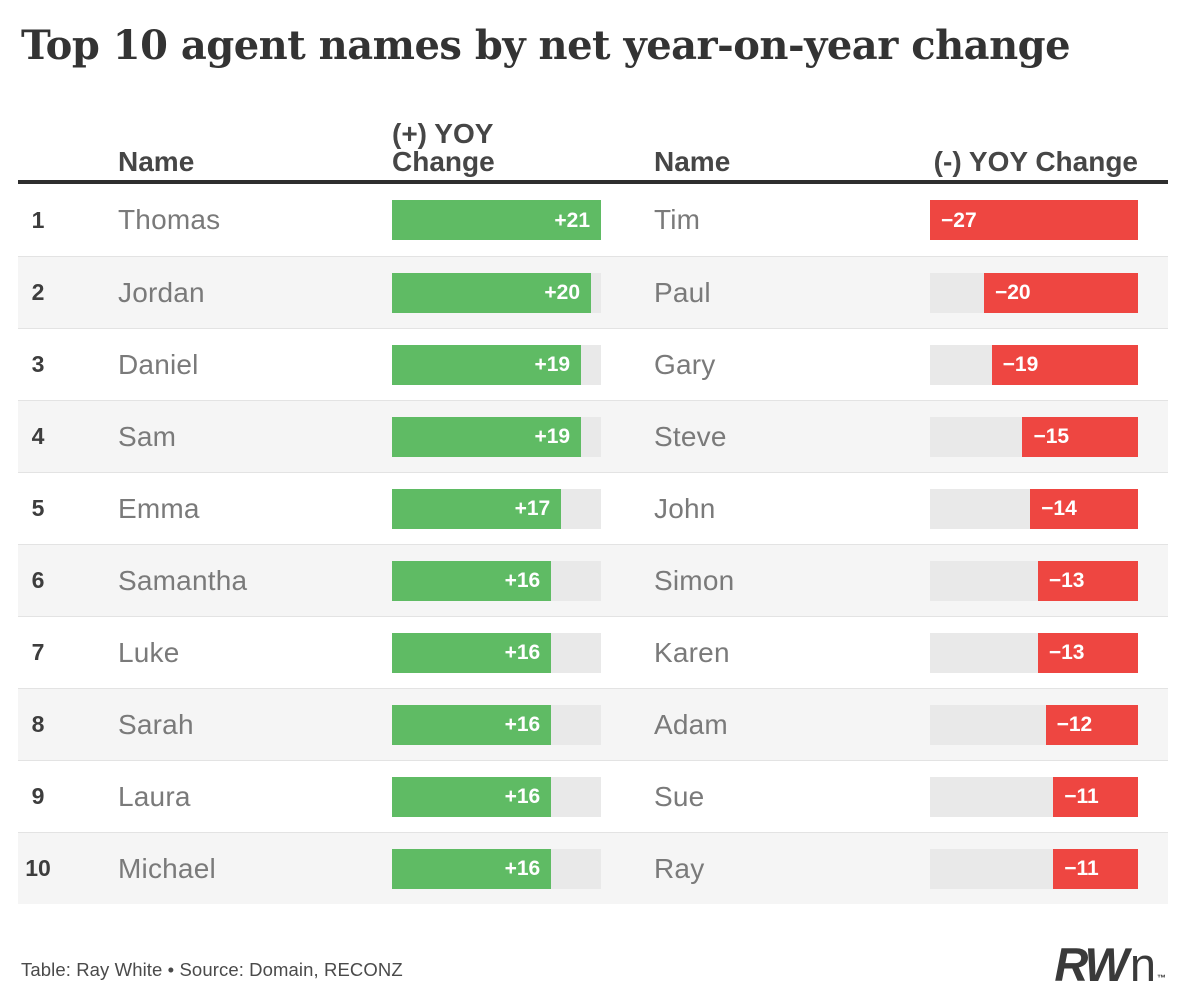  Describe the element at coordinates (1034, 220) in the screenshot. I see `negative-bar-track: −27` at that location.